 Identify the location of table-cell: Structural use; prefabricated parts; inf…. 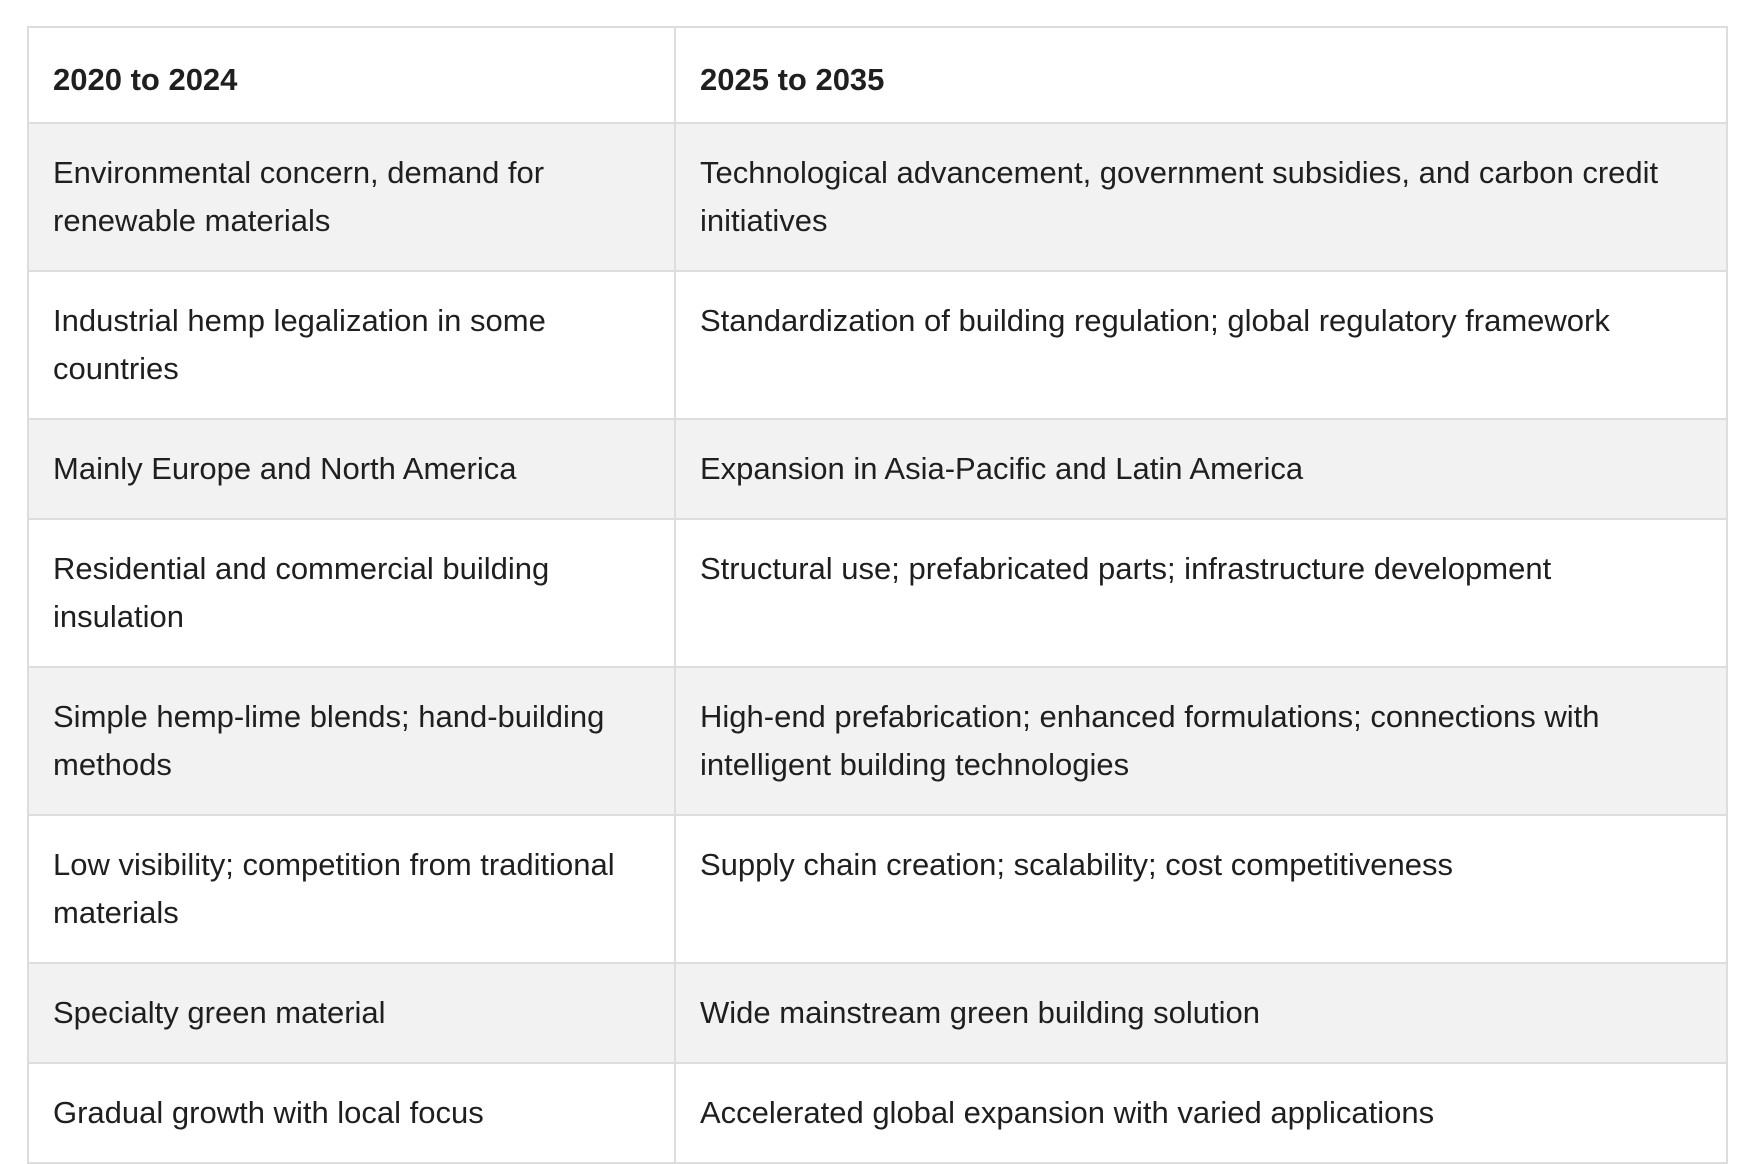
(1201, 593).